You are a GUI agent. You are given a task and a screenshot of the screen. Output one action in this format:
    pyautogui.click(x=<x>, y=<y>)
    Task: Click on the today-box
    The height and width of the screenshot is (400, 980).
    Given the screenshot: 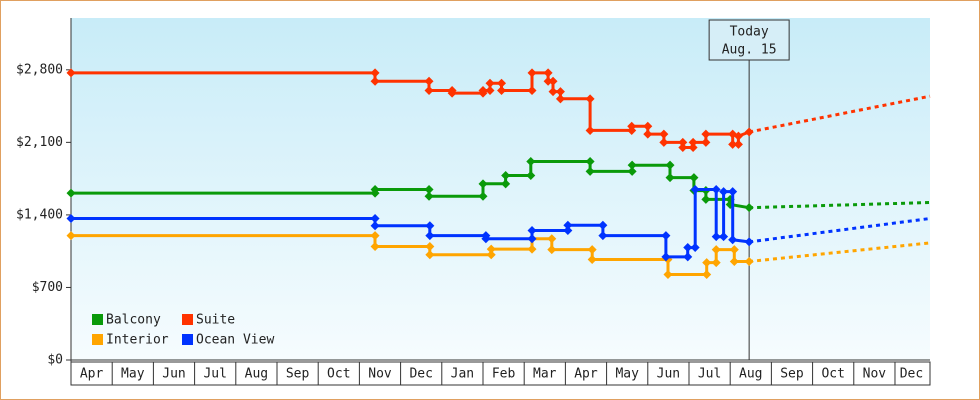 What is the action you would take?
    pyautogui.click(x=749, y=40)
    